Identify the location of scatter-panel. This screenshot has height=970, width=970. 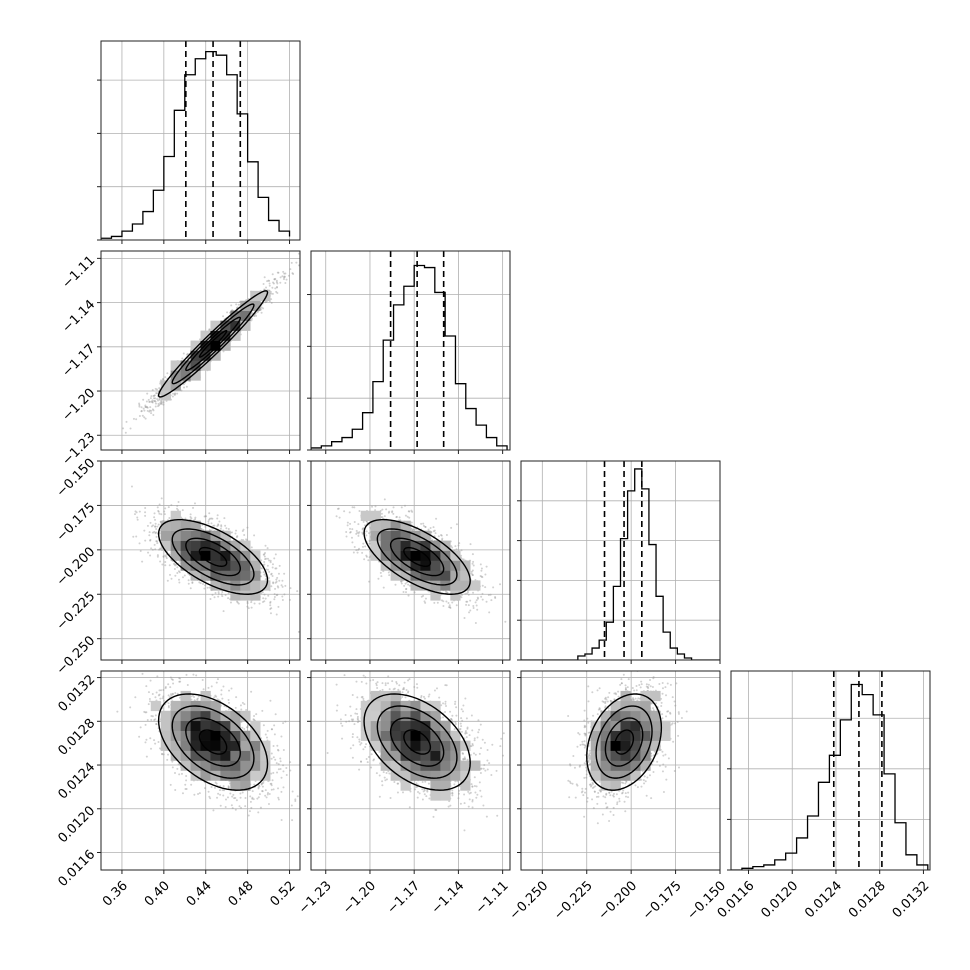
(620, 770).